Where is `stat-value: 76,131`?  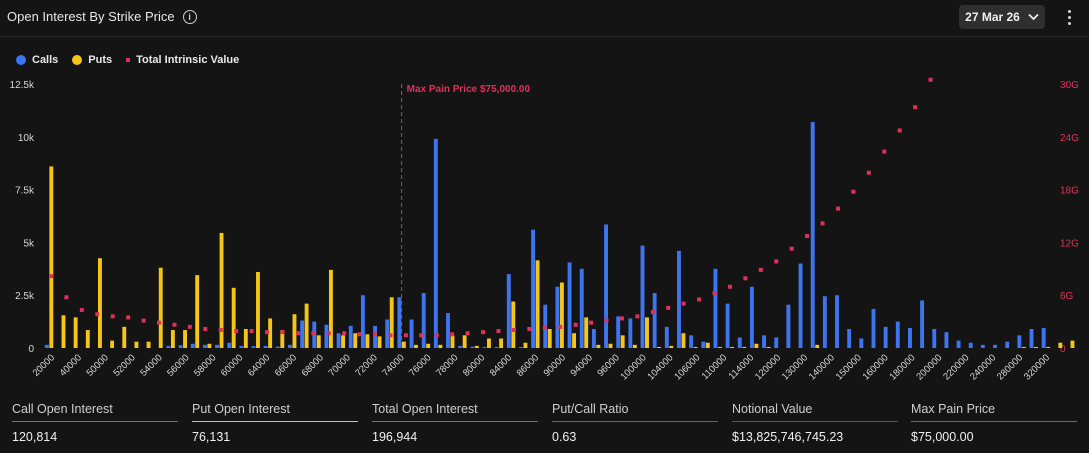 stat-value: 76,131 is located at coordinates (211, 437).